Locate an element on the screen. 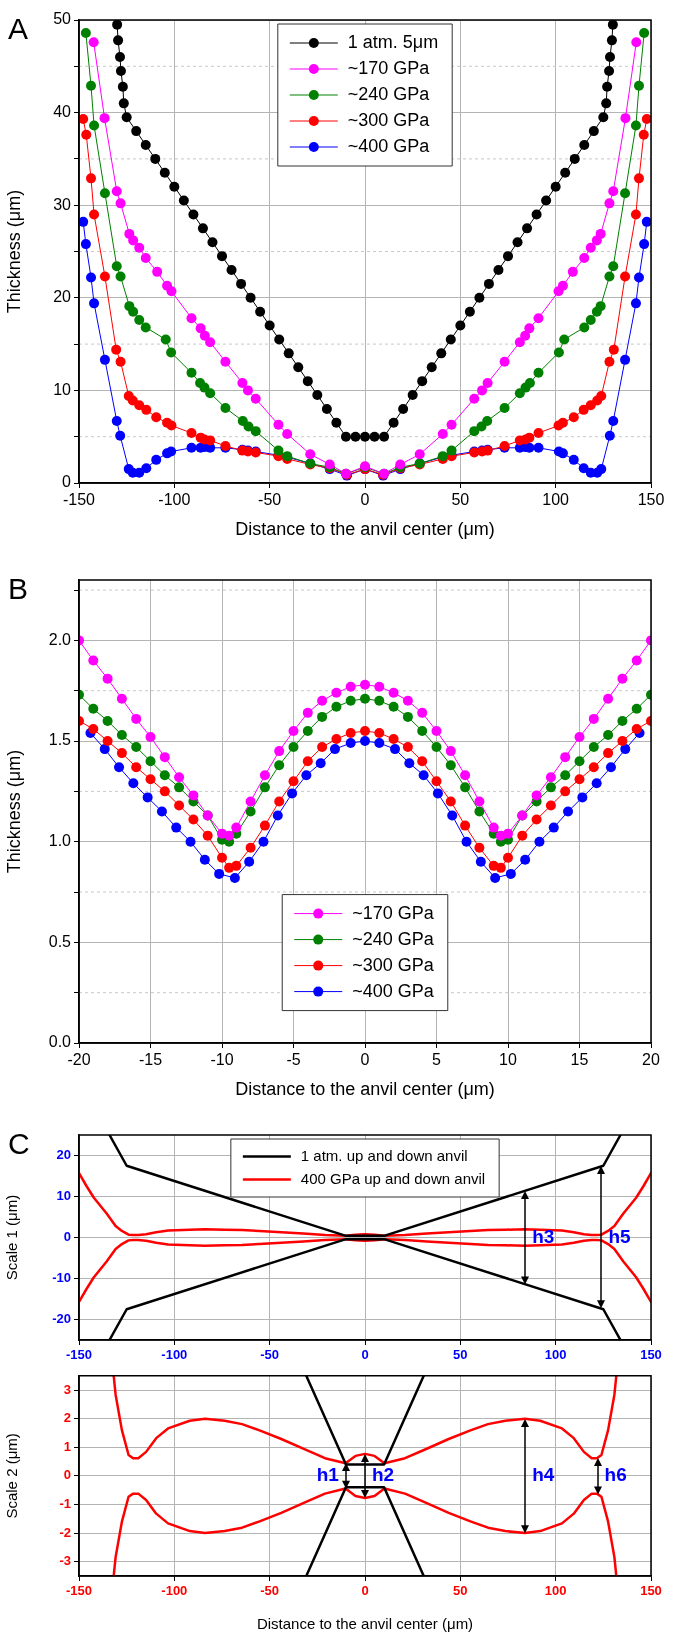 The image size is (682, 1638). x-tick-label: 5 is located at coordinates (437, 1060).